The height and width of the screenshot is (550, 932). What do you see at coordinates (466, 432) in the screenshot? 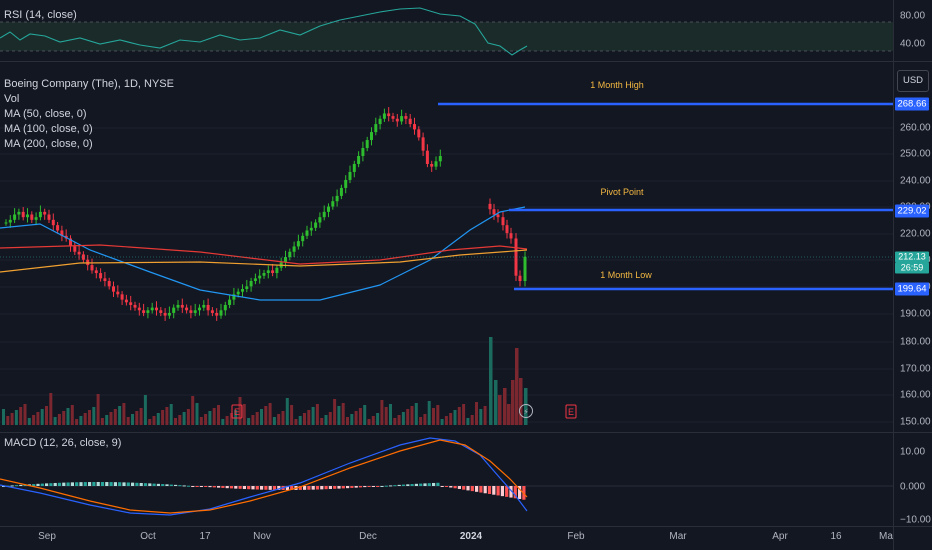
I see `macd-pane-separator` at bounding box center [466, 432].